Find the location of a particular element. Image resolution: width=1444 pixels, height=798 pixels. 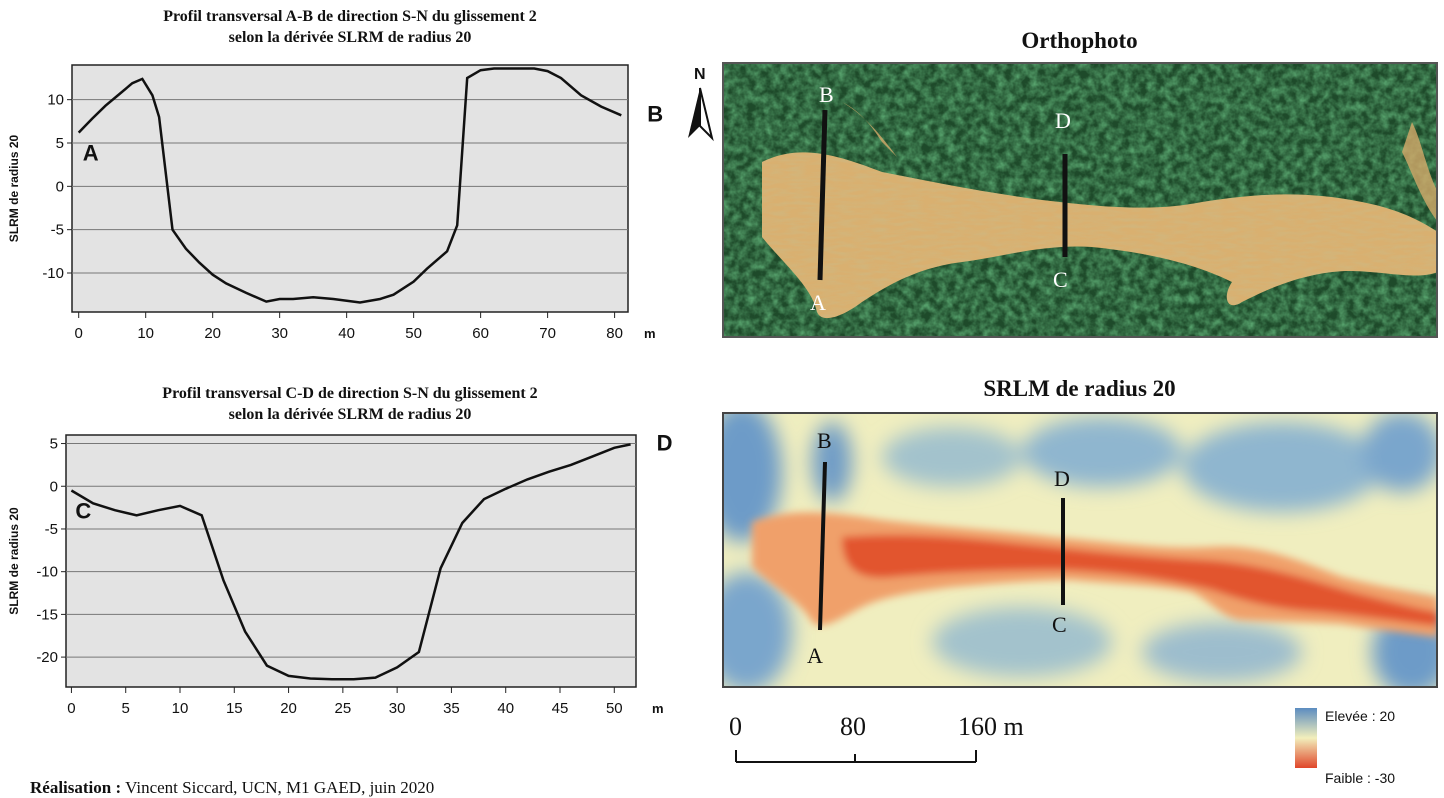

srlm-profile-line-ab is located at coordinates (822, 546).